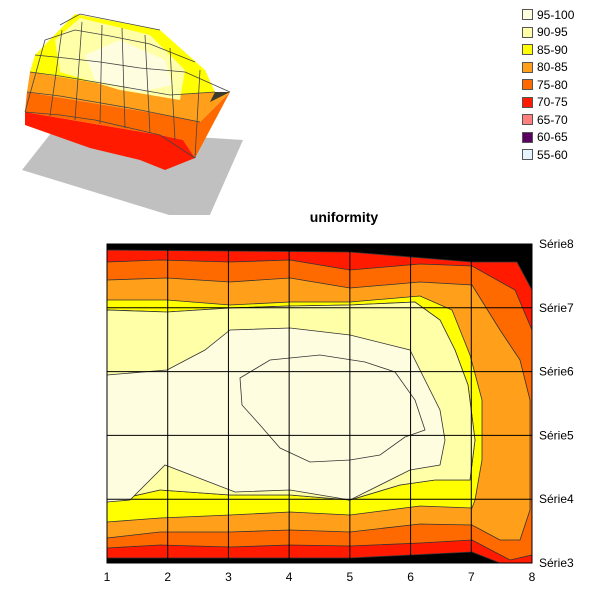  I want to click on legend-item: 85-90, so click(559, 50).